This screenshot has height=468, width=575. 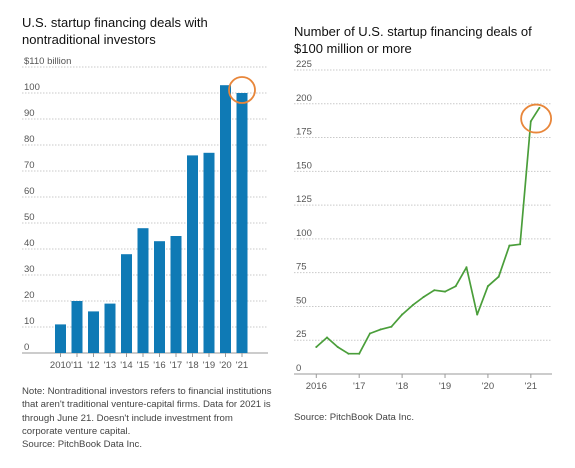 I want to click on y-tick-label: 10, so click(x=29, y=321).